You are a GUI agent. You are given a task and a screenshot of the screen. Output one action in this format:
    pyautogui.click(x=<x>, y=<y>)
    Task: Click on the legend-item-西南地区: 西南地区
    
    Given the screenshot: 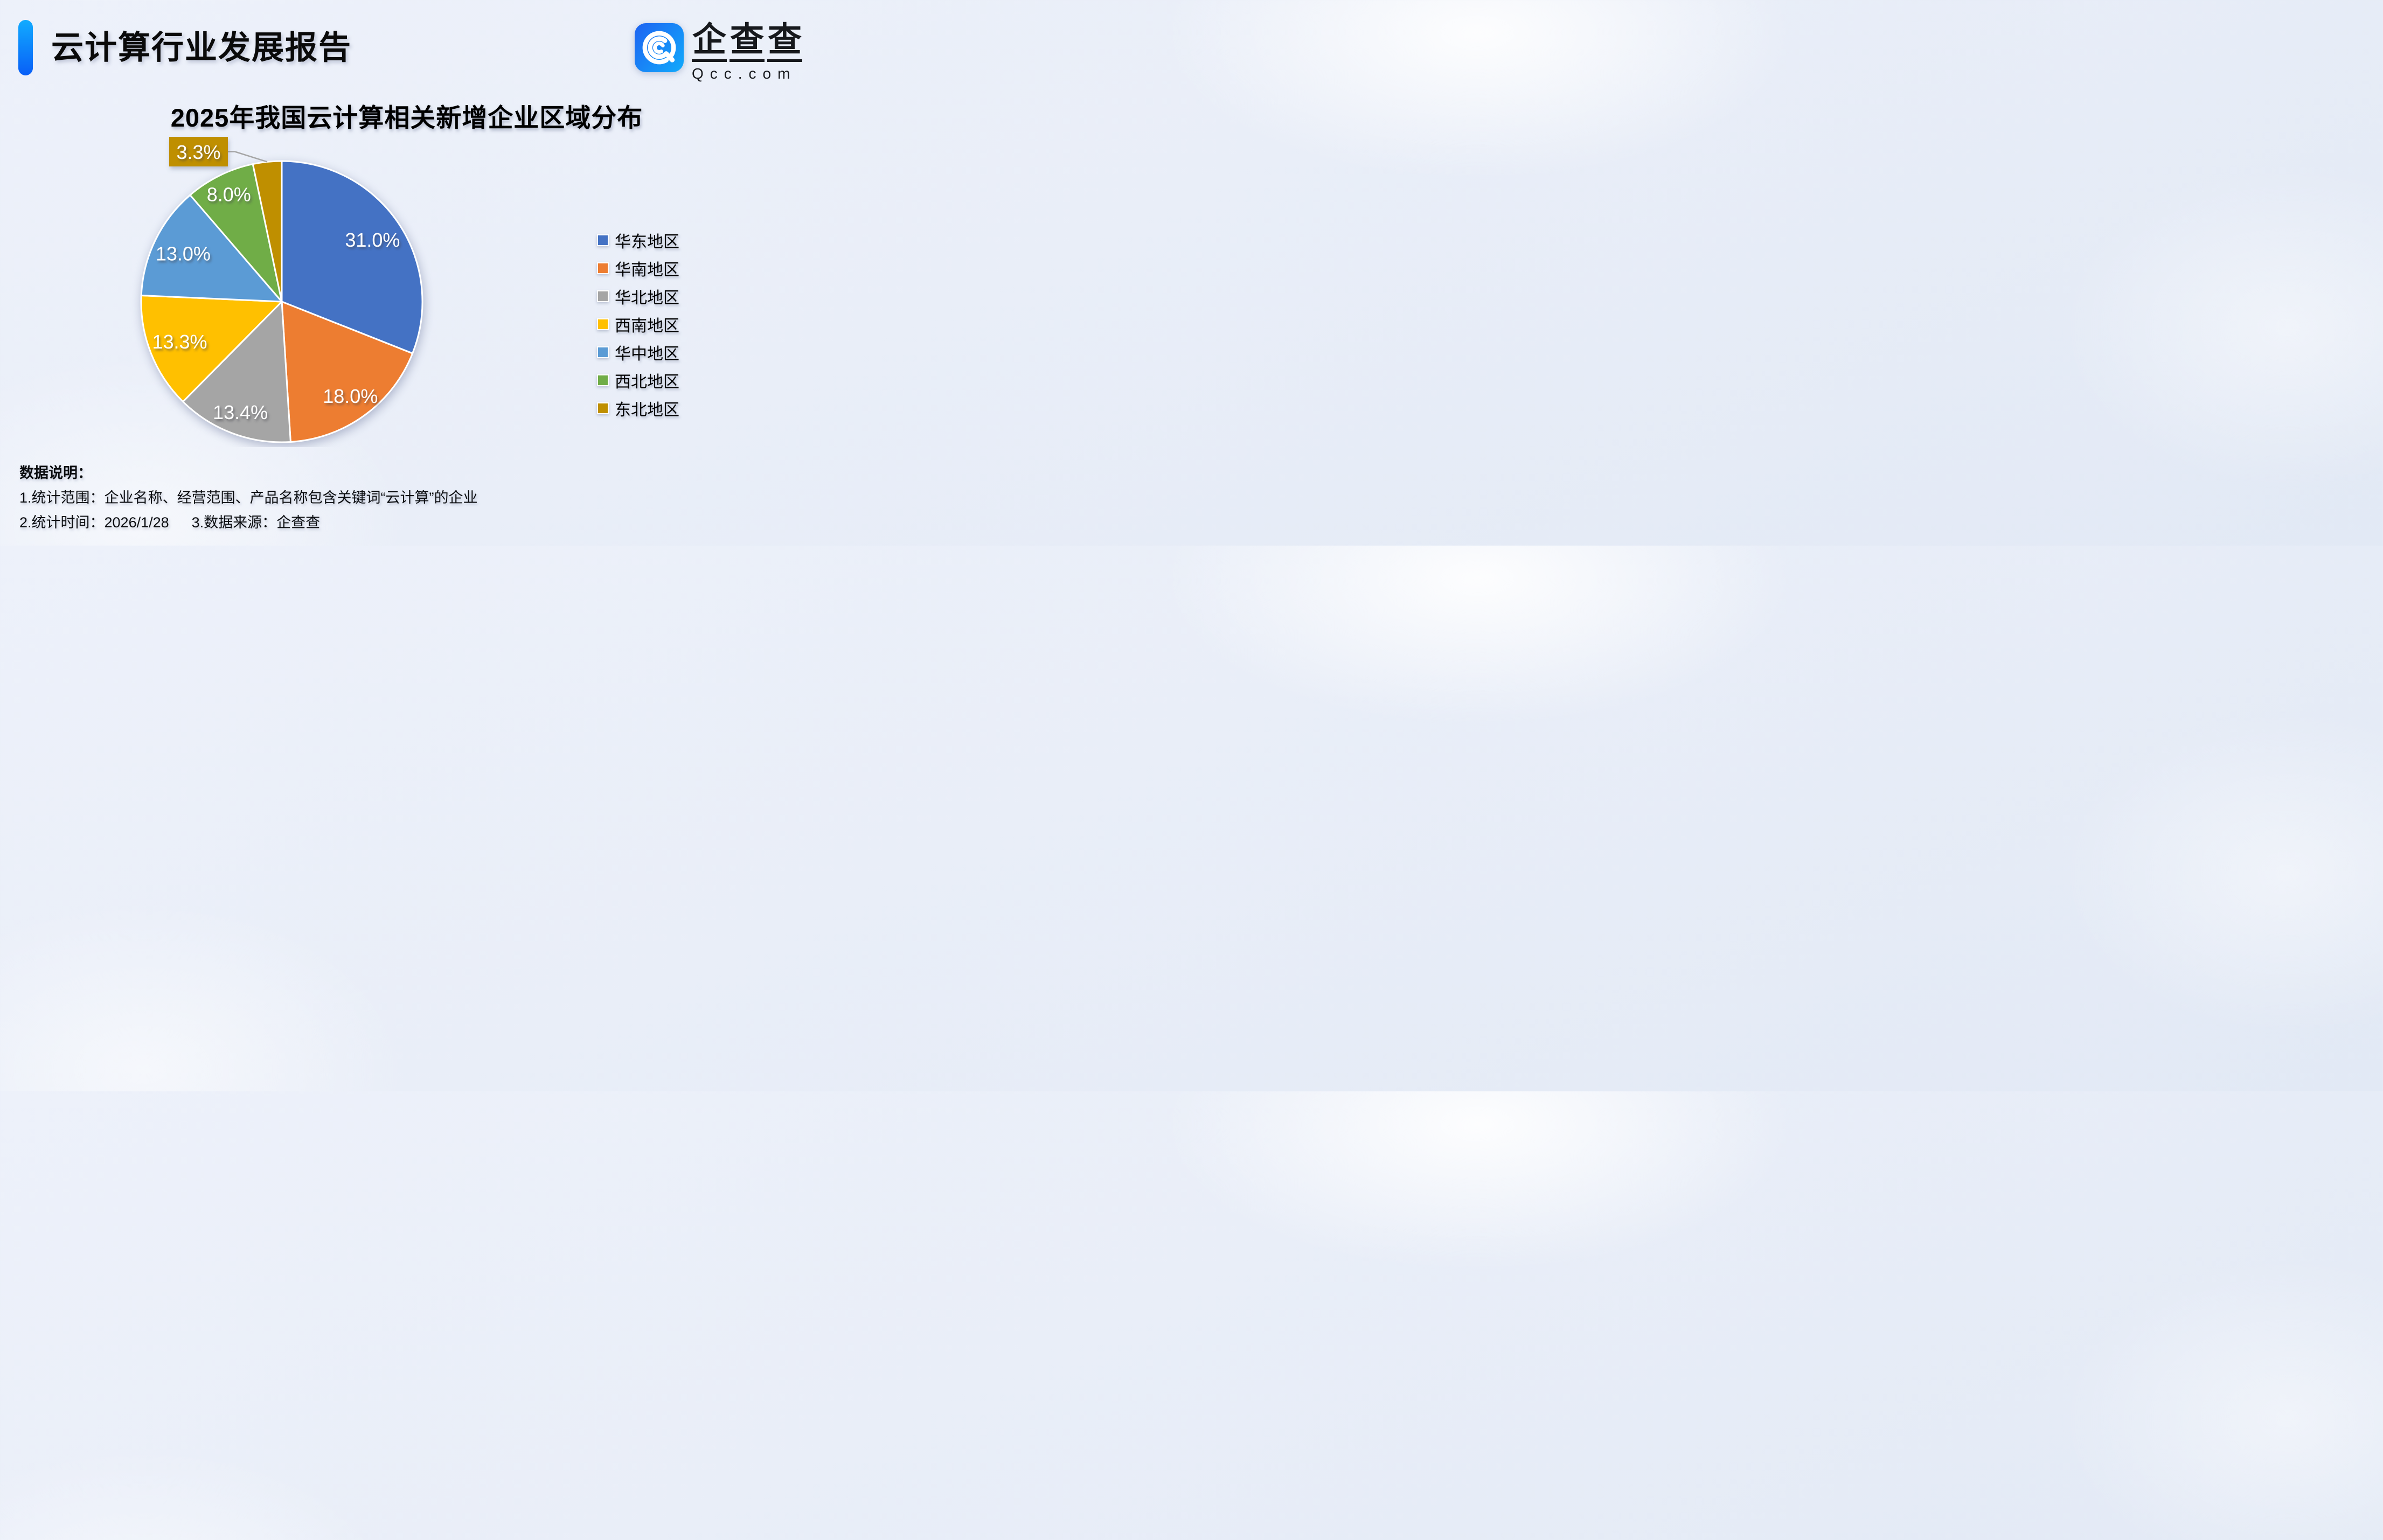 What is the action you would take?
    pyautogui.click(x=638, y=324)
    